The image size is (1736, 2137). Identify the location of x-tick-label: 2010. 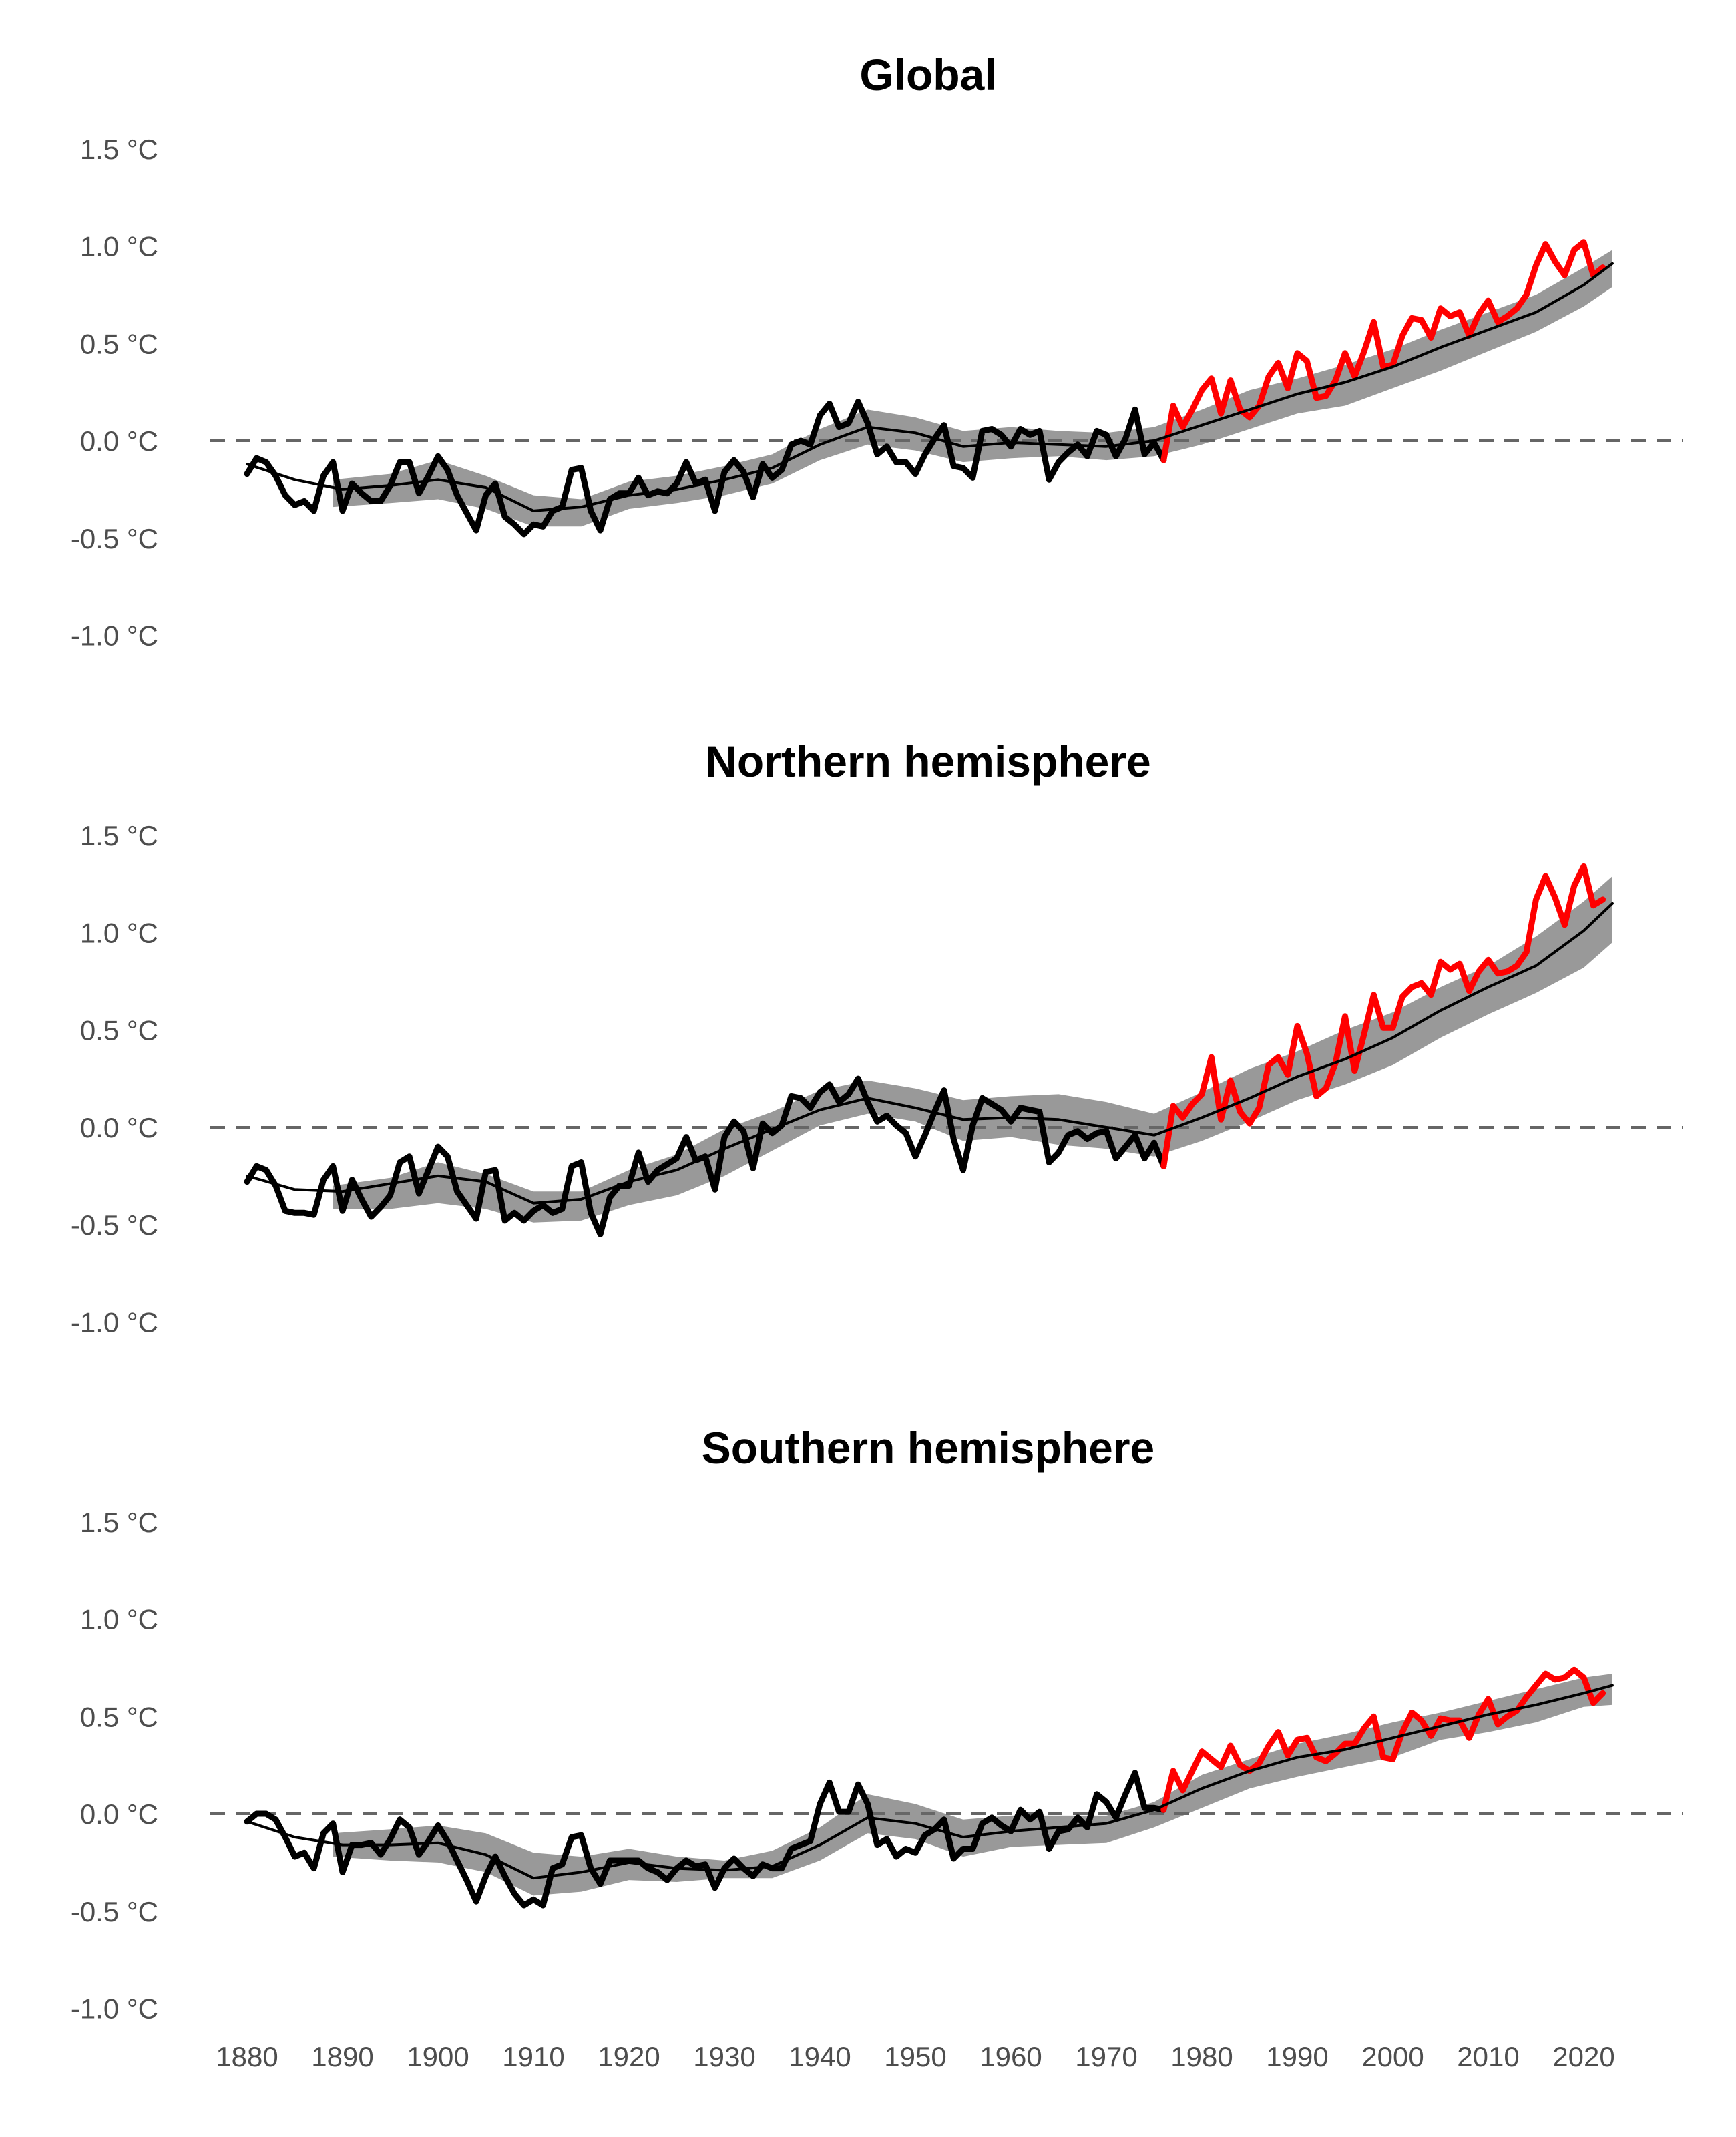
(1488, 2056).